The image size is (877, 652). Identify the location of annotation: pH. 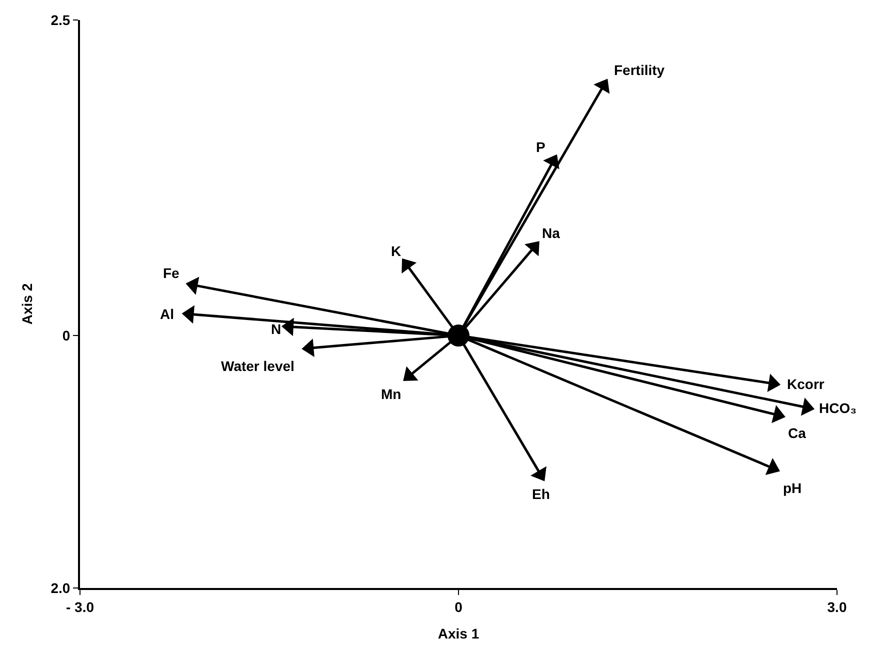
(792, 488).